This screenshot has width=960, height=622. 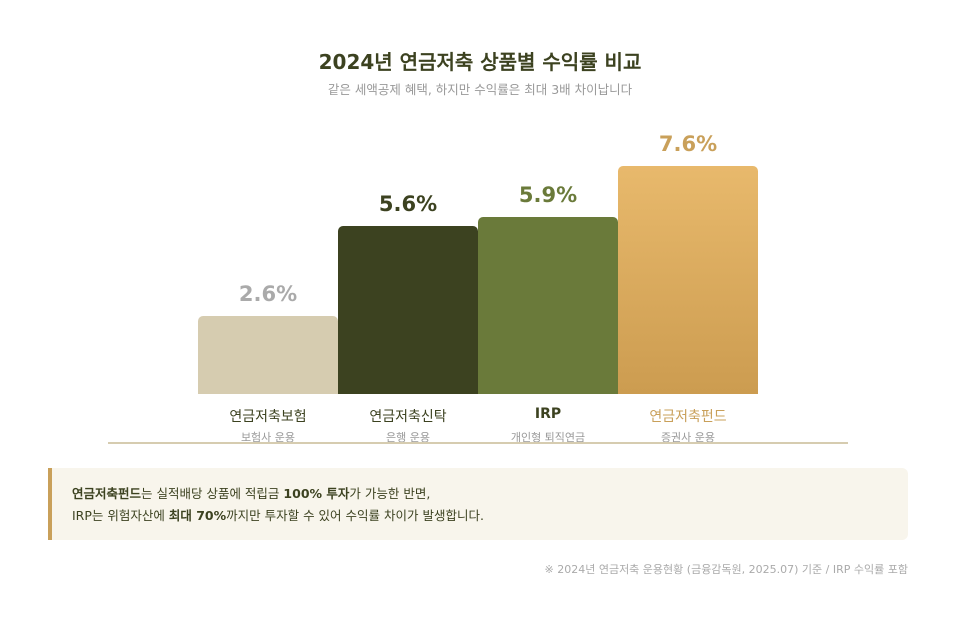 What do you see at coordinates (480, 89) in the screenshot?
I see `chart-subtitle: 같은 세액공제 혜택, 하지만 수익률은 최대 3배 차이납니다` at bounding box center [480, 89].